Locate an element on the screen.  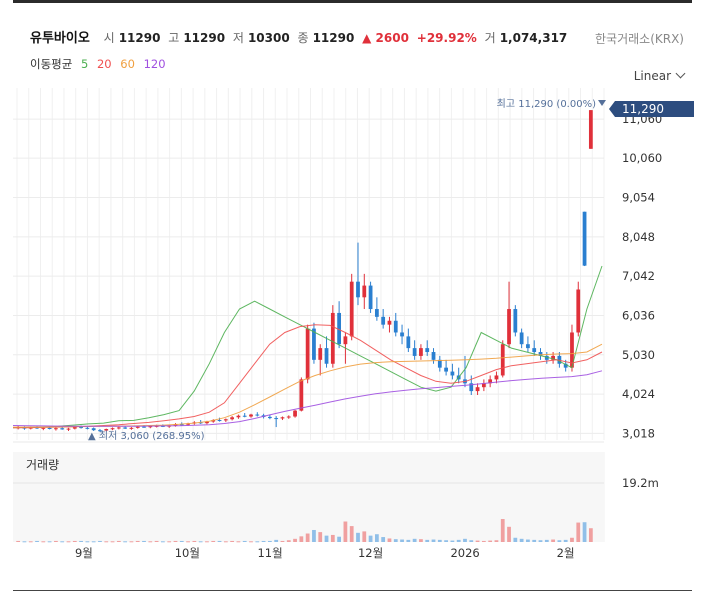
ma-60: 60 is located at coordinates (127, 64).